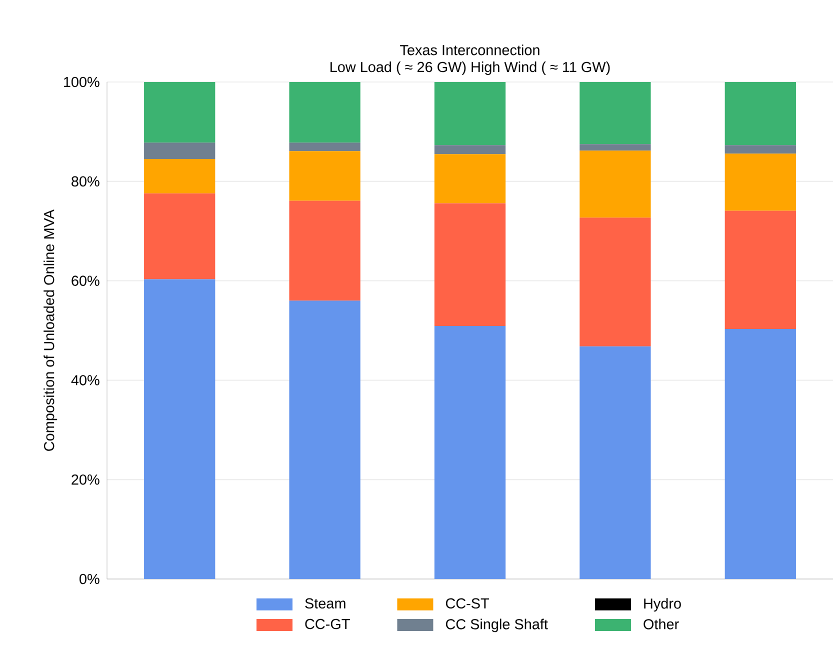 This screenshot has height=659, width=833. Describe the element at coordinates (662, 605) in the screenshot. I see `legend-label: Hydro` at that location.